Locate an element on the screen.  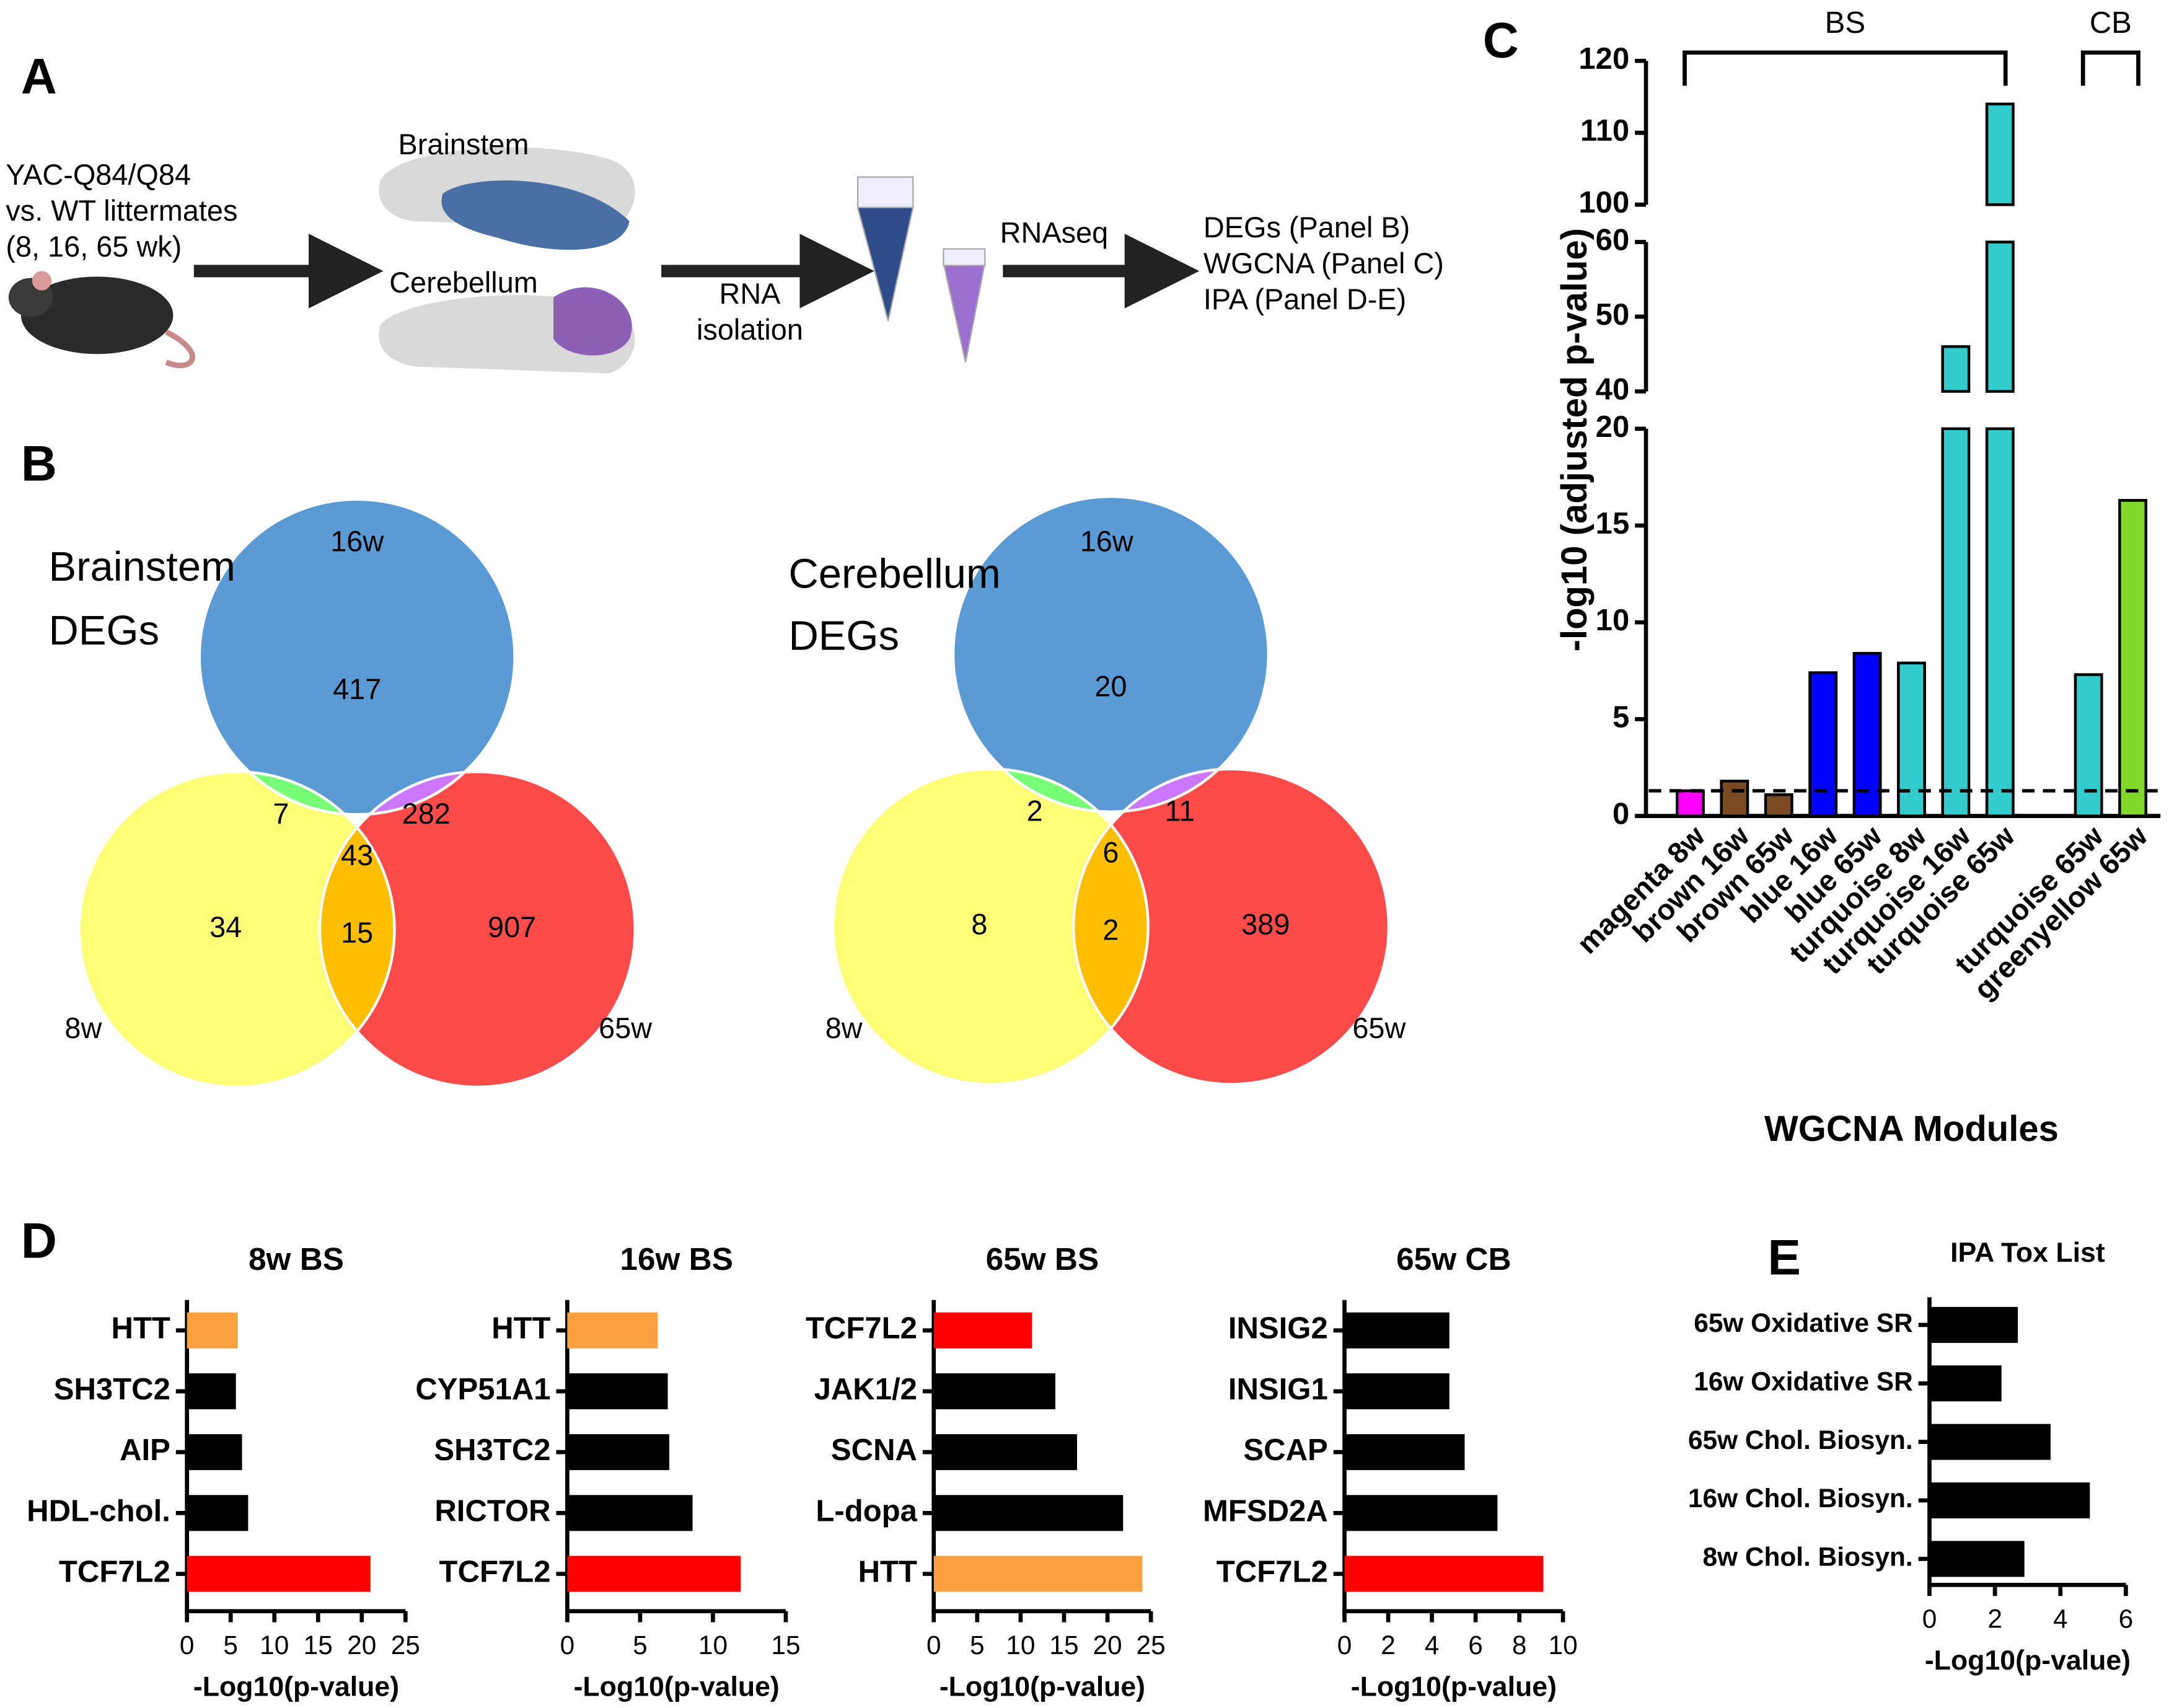
diagram-label: (8, 16, 65 wk) is located at coordinates (94, 247).